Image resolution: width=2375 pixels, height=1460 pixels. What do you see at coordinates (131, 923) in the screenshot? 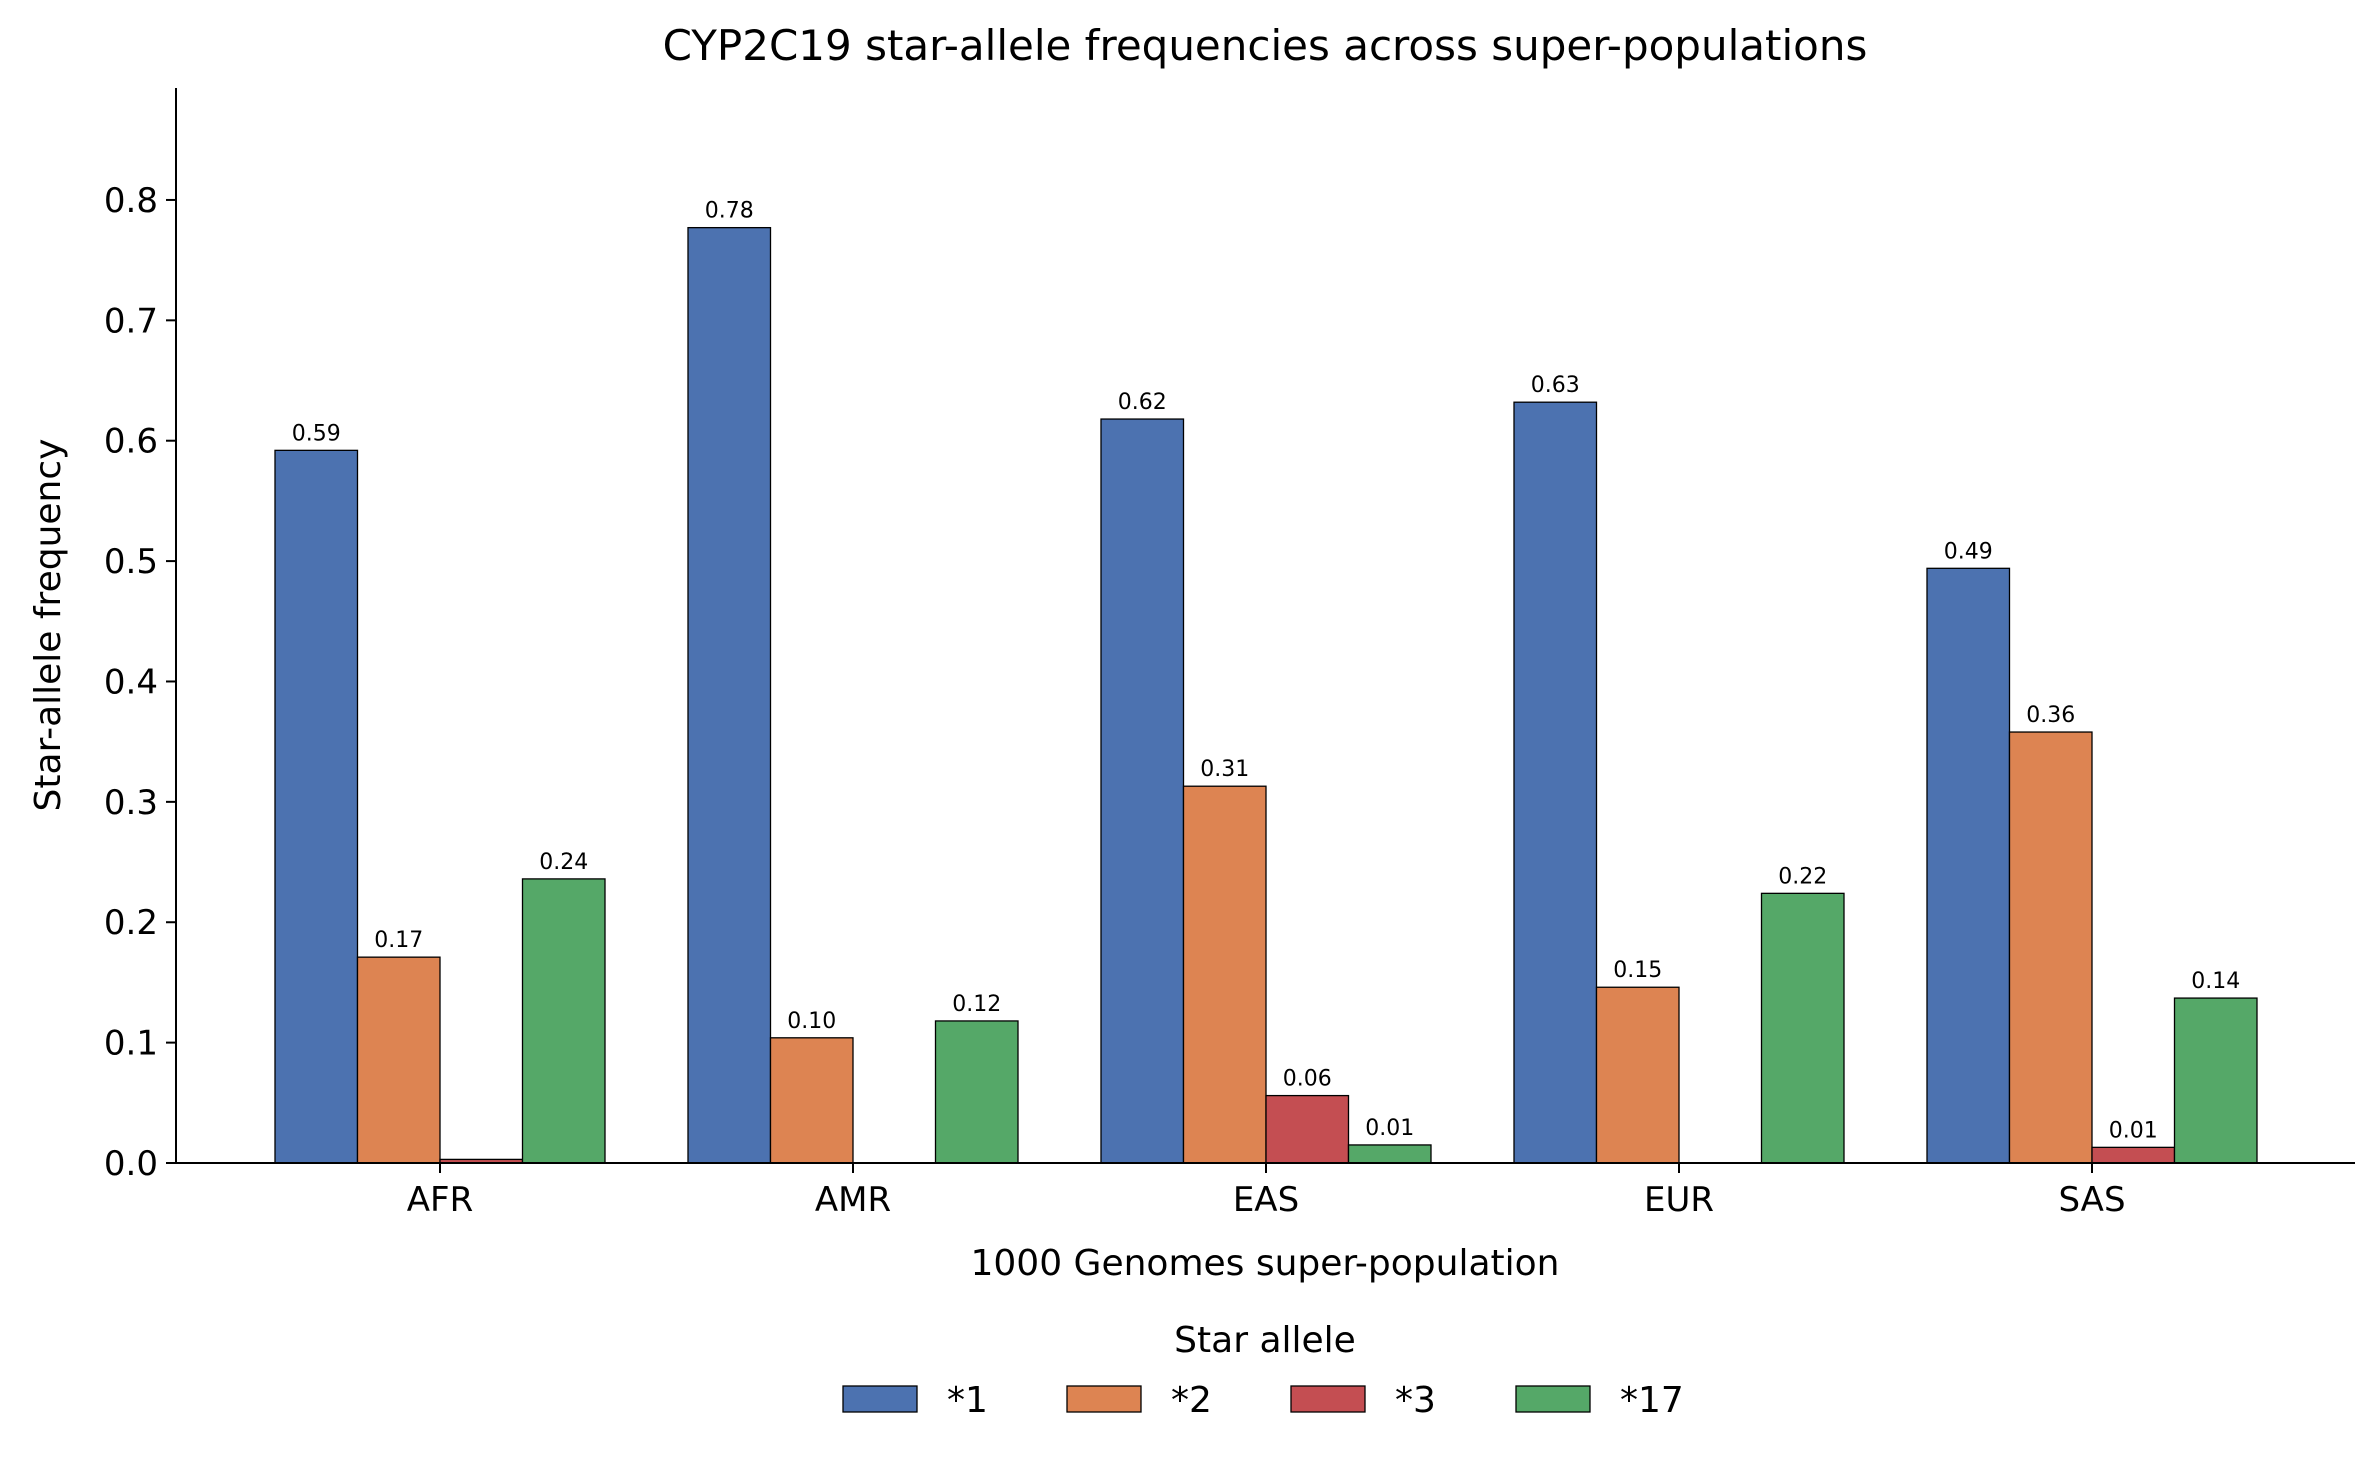
I see `y-tick-label: 0.2` at bounding box center [131, 923].